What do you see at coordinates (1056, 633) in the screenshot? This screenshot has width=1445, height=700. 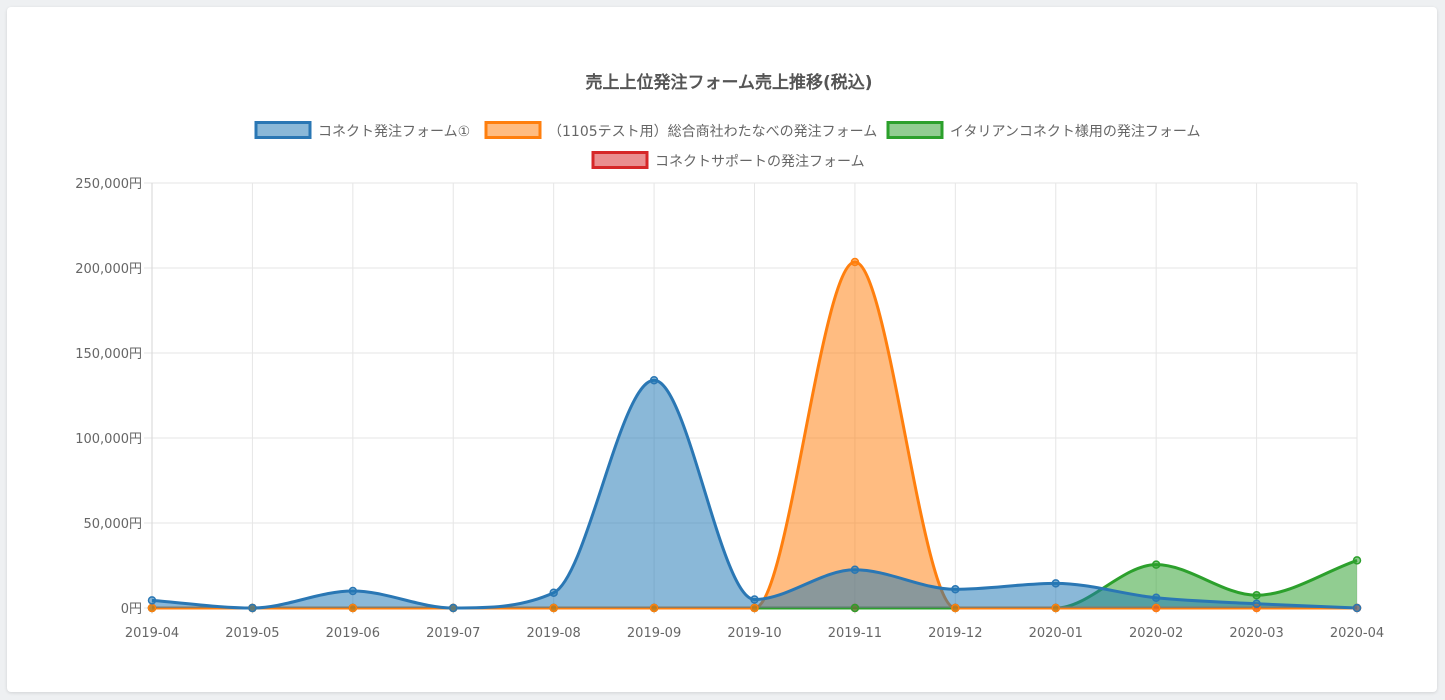 I see `x-tick-label: 2020-01` at bounding box center [1056, 633].